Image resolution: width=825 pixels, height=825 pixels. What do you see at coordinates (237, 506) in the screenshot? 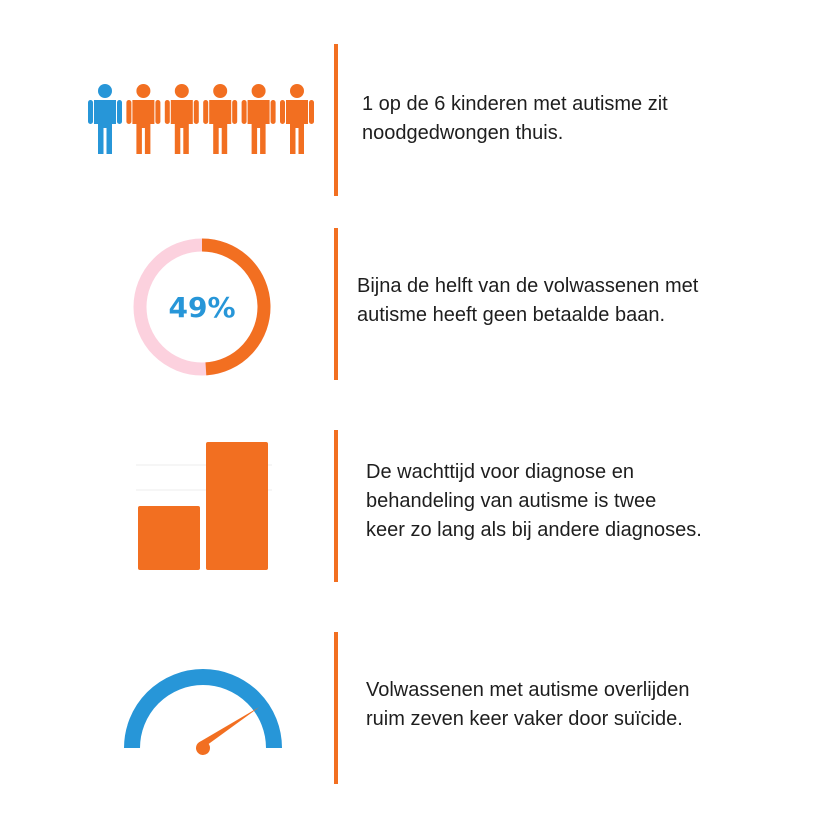
I see `bar-tall` at bounding box center [237, 506].